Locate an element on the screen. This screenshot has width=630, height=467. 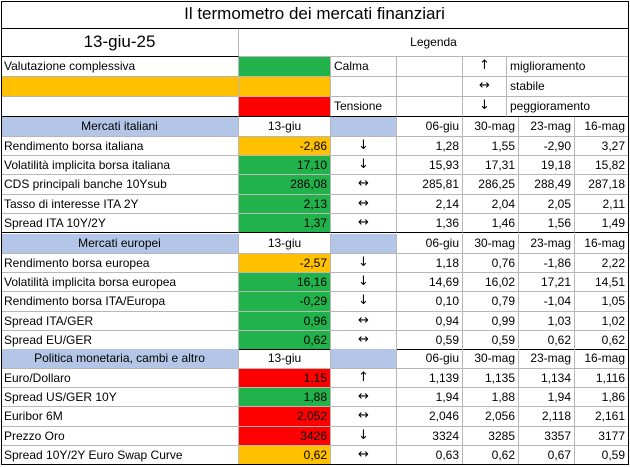
history-value: 1,139 is located at coordinates (430, 379).